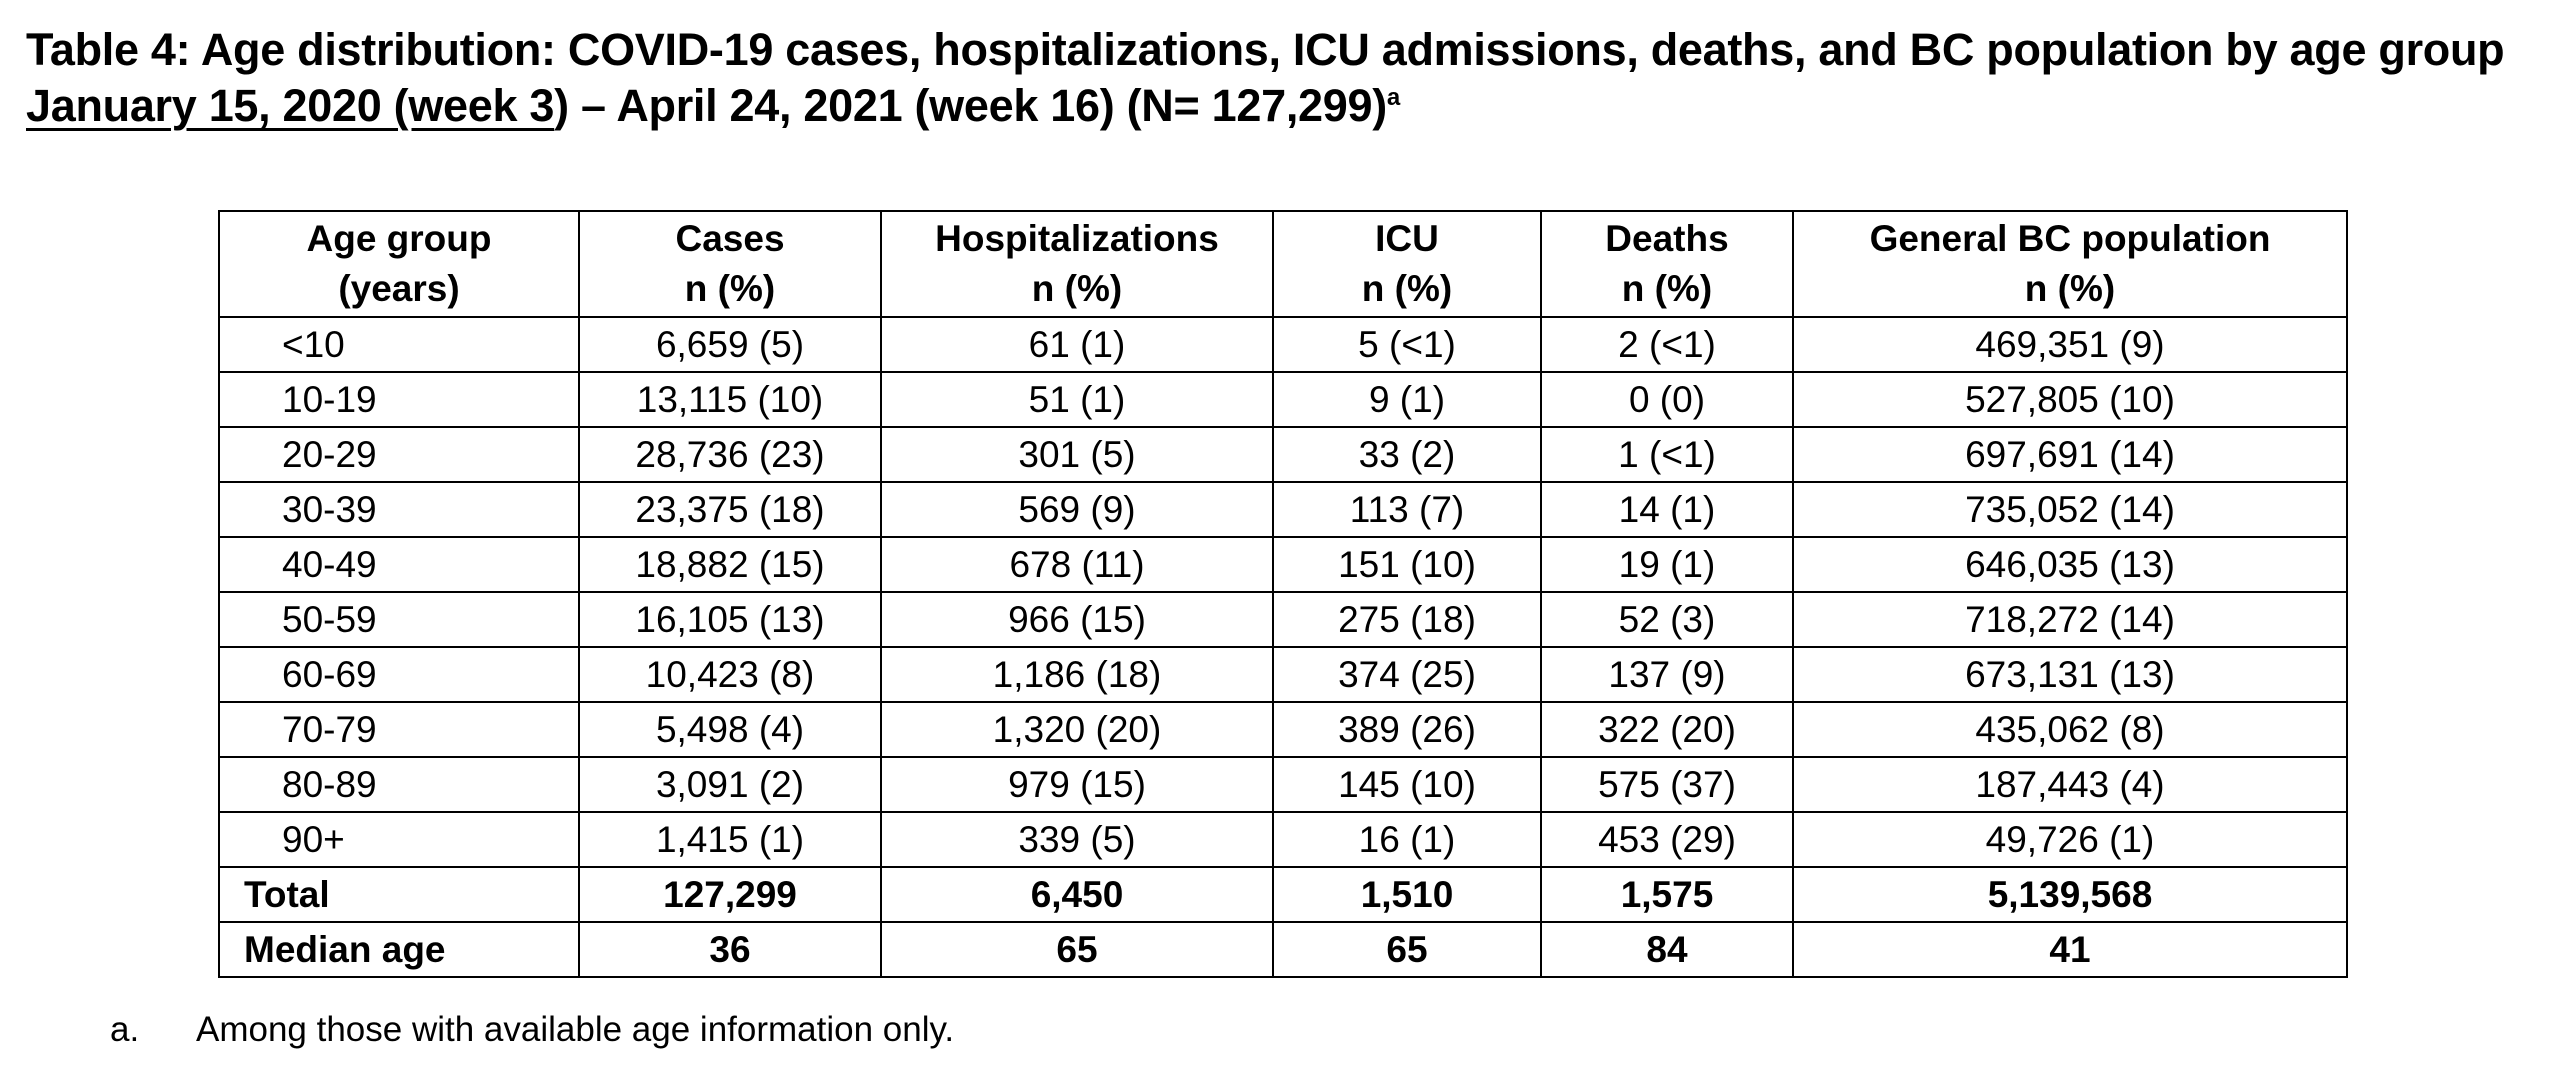  I want to click on deaths-cell: 322 (20), so click(1667, 729).